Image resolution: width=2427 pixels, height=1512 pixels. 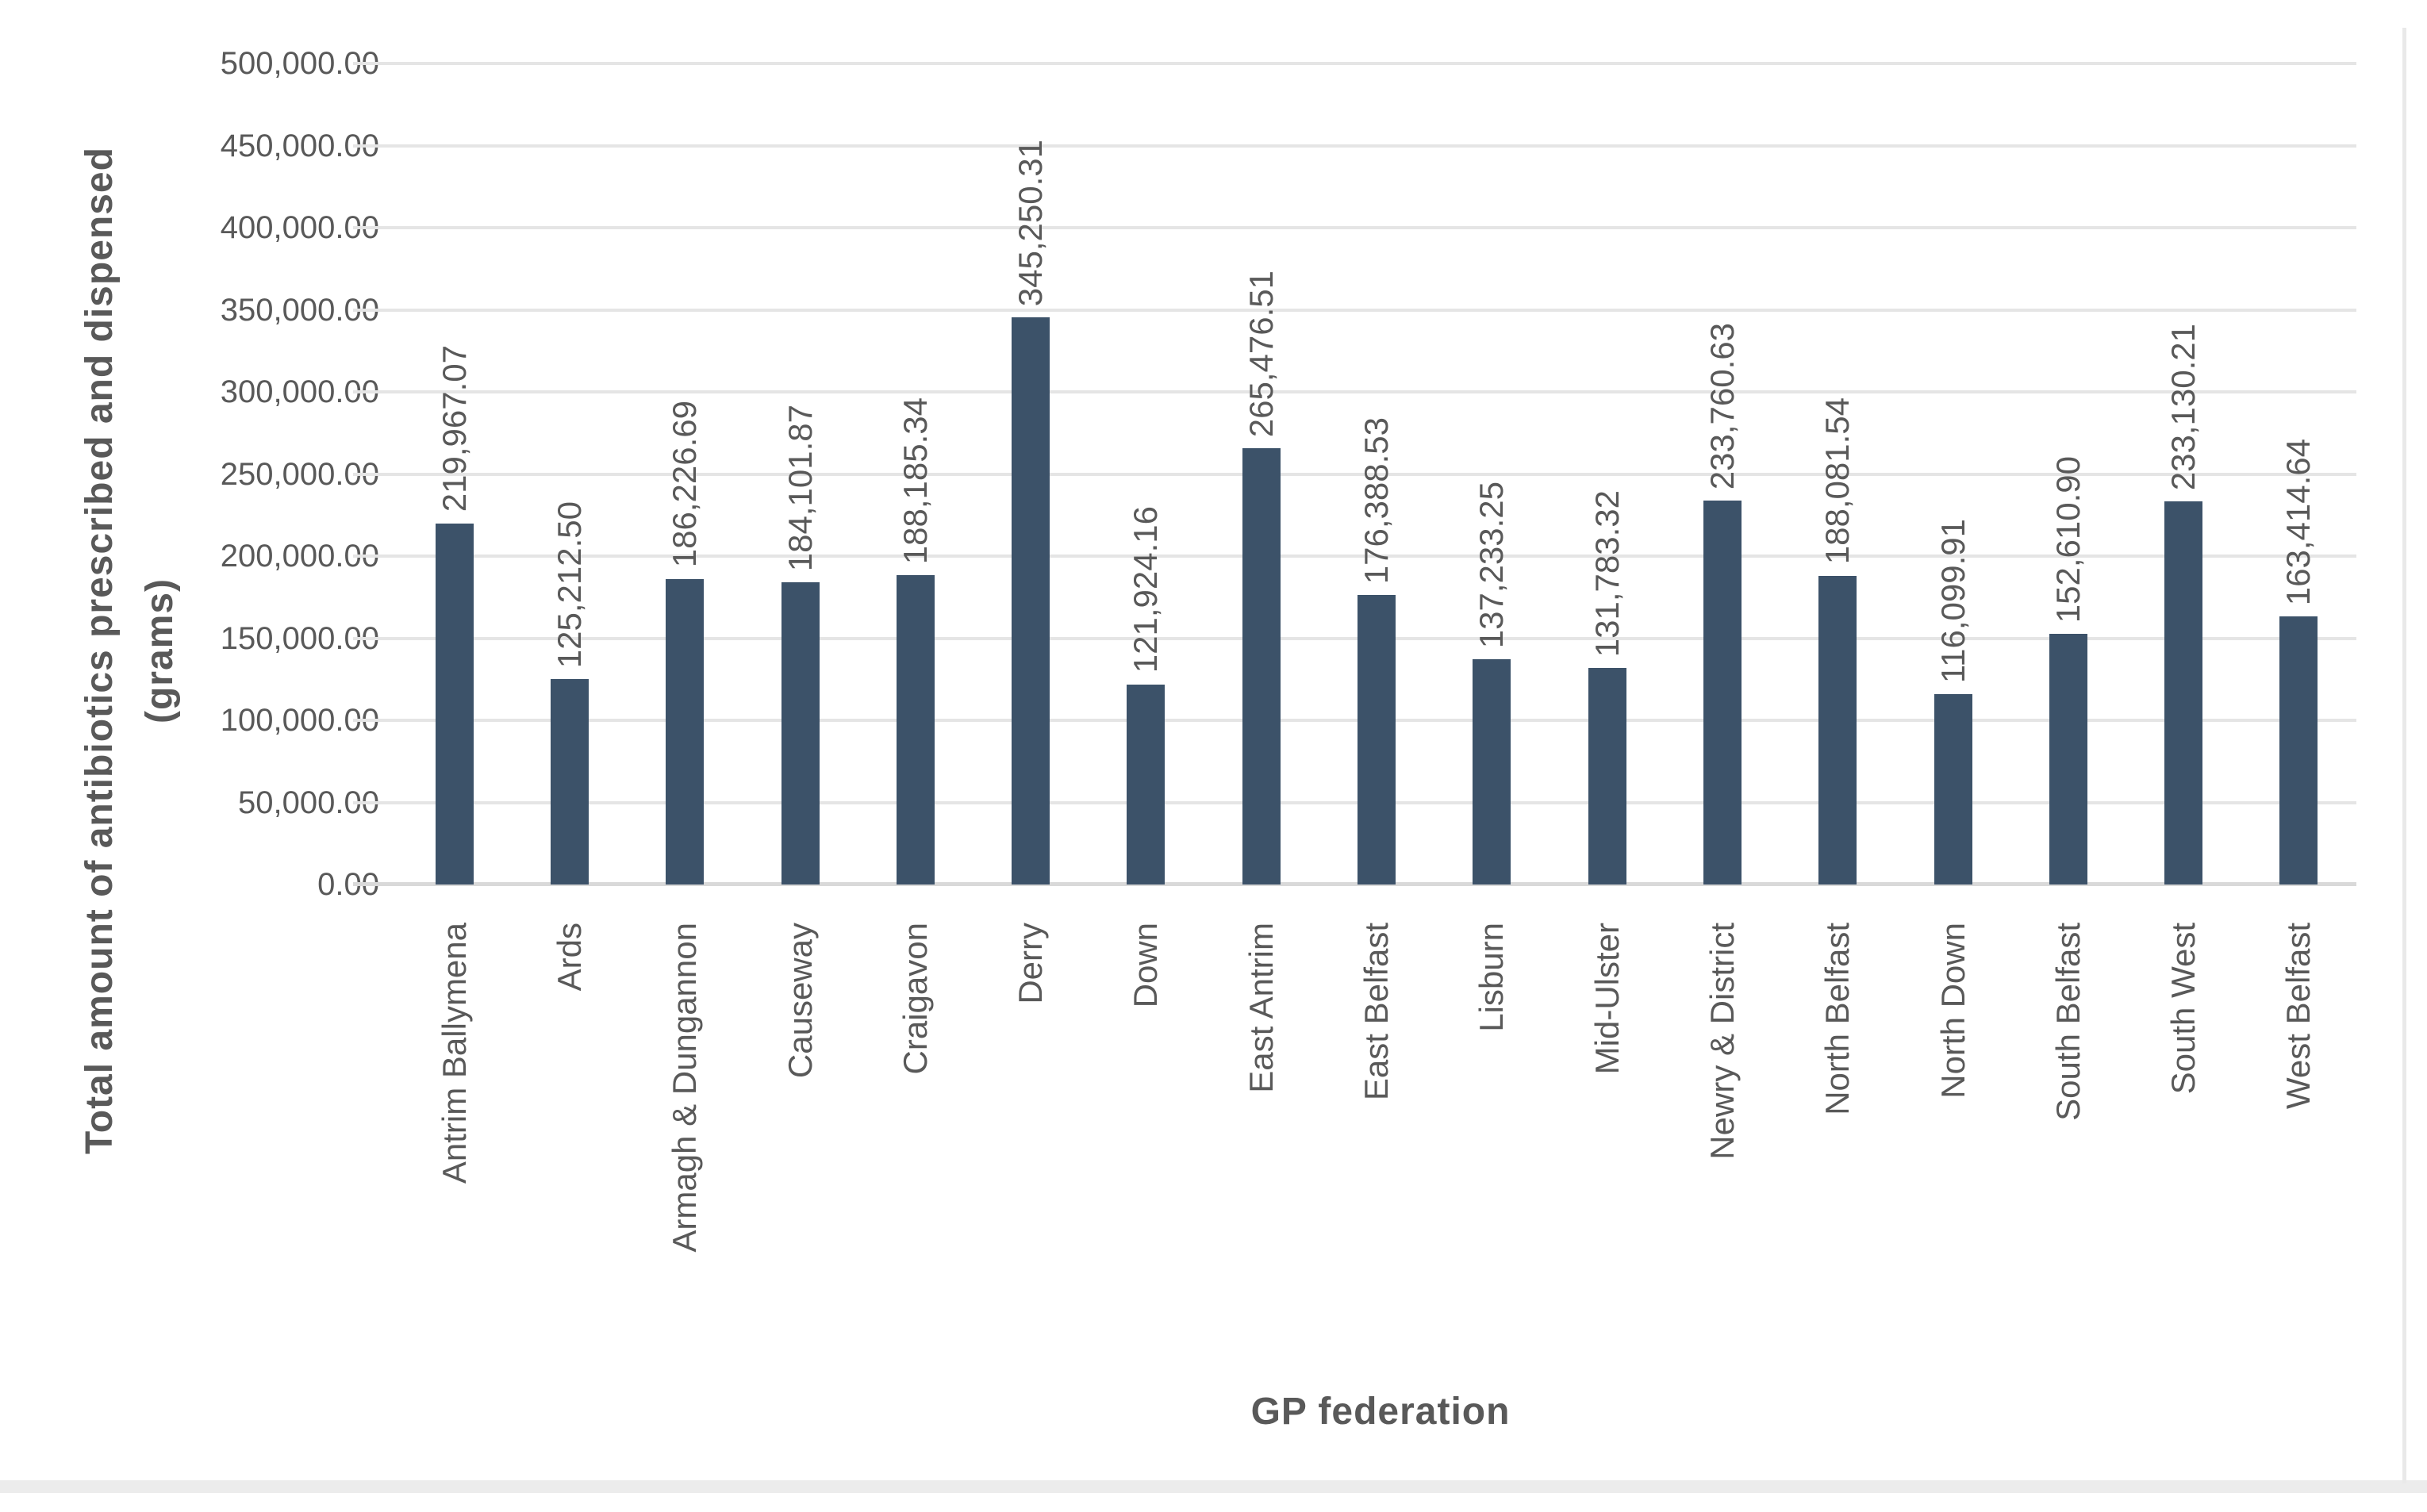 What do you see at coordinates (1146, 590) in the screenshot?
I see `bar-value-label: 121,924.16` at bounding box center [1146, 590].